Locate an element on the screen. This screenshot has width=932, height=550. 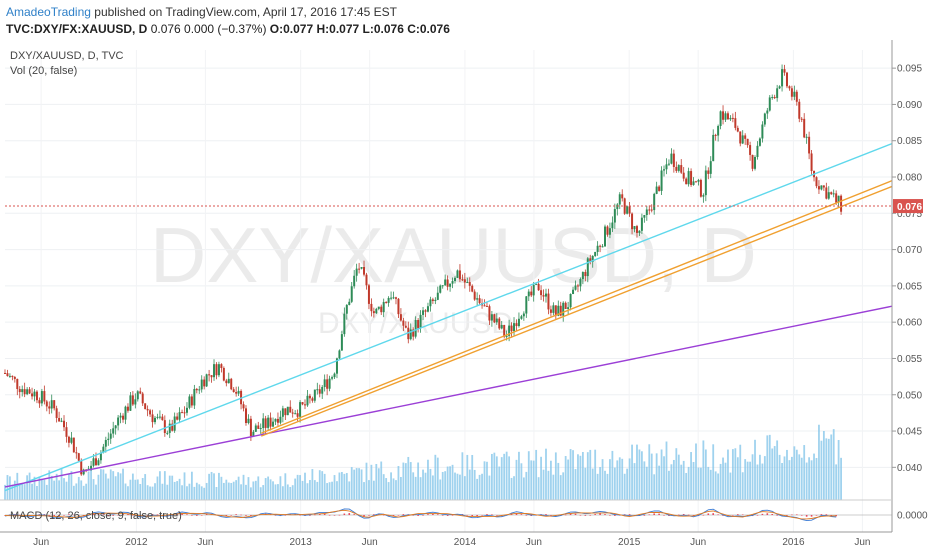
author-link: AmadeoTrading is located at coordinates (48, 12).